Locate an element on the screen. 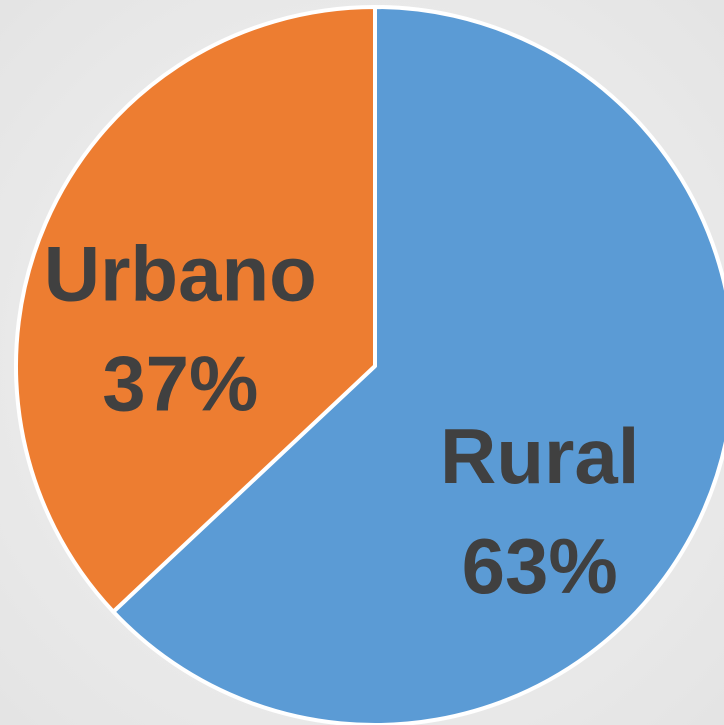  slice-value-label: 63% is located at coordinates (540, 566).